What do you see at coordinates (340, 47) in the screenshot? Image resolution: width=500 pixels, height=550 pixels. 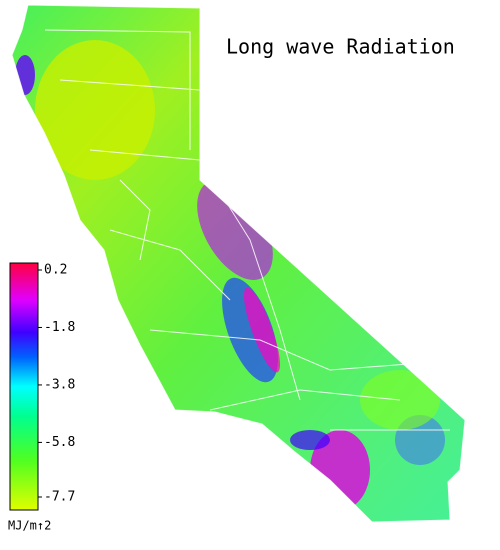 I see `title: Long wave Radiation` at bounding box center [340, 47].